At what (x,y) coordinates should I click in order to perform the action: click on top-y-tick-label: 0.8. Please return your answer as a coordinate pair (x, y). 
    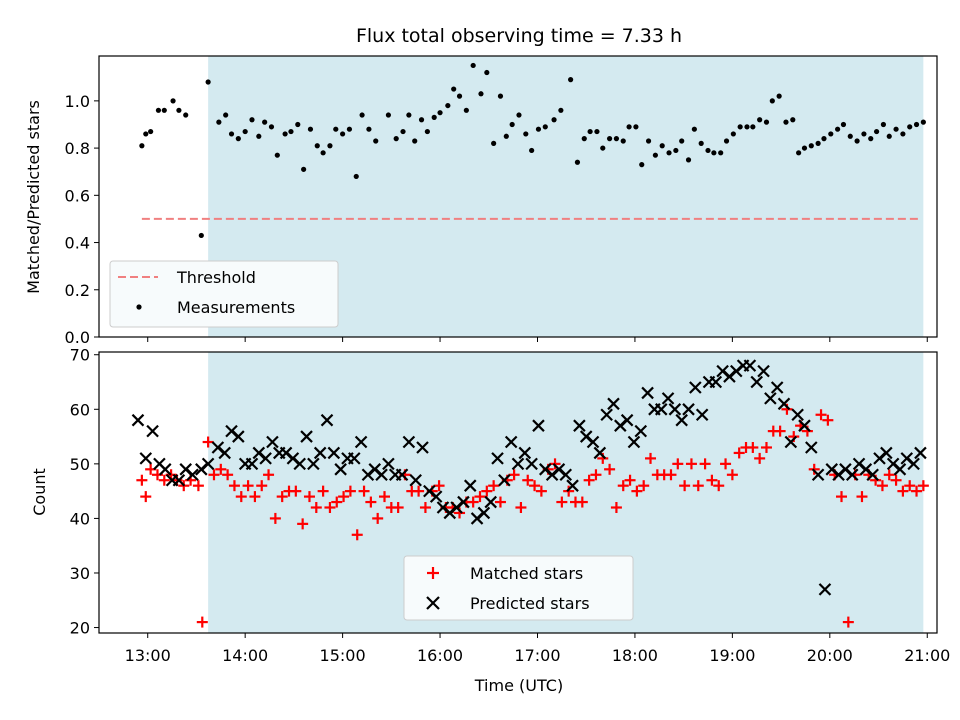
    Looking at the image, I should click on (77, 148).